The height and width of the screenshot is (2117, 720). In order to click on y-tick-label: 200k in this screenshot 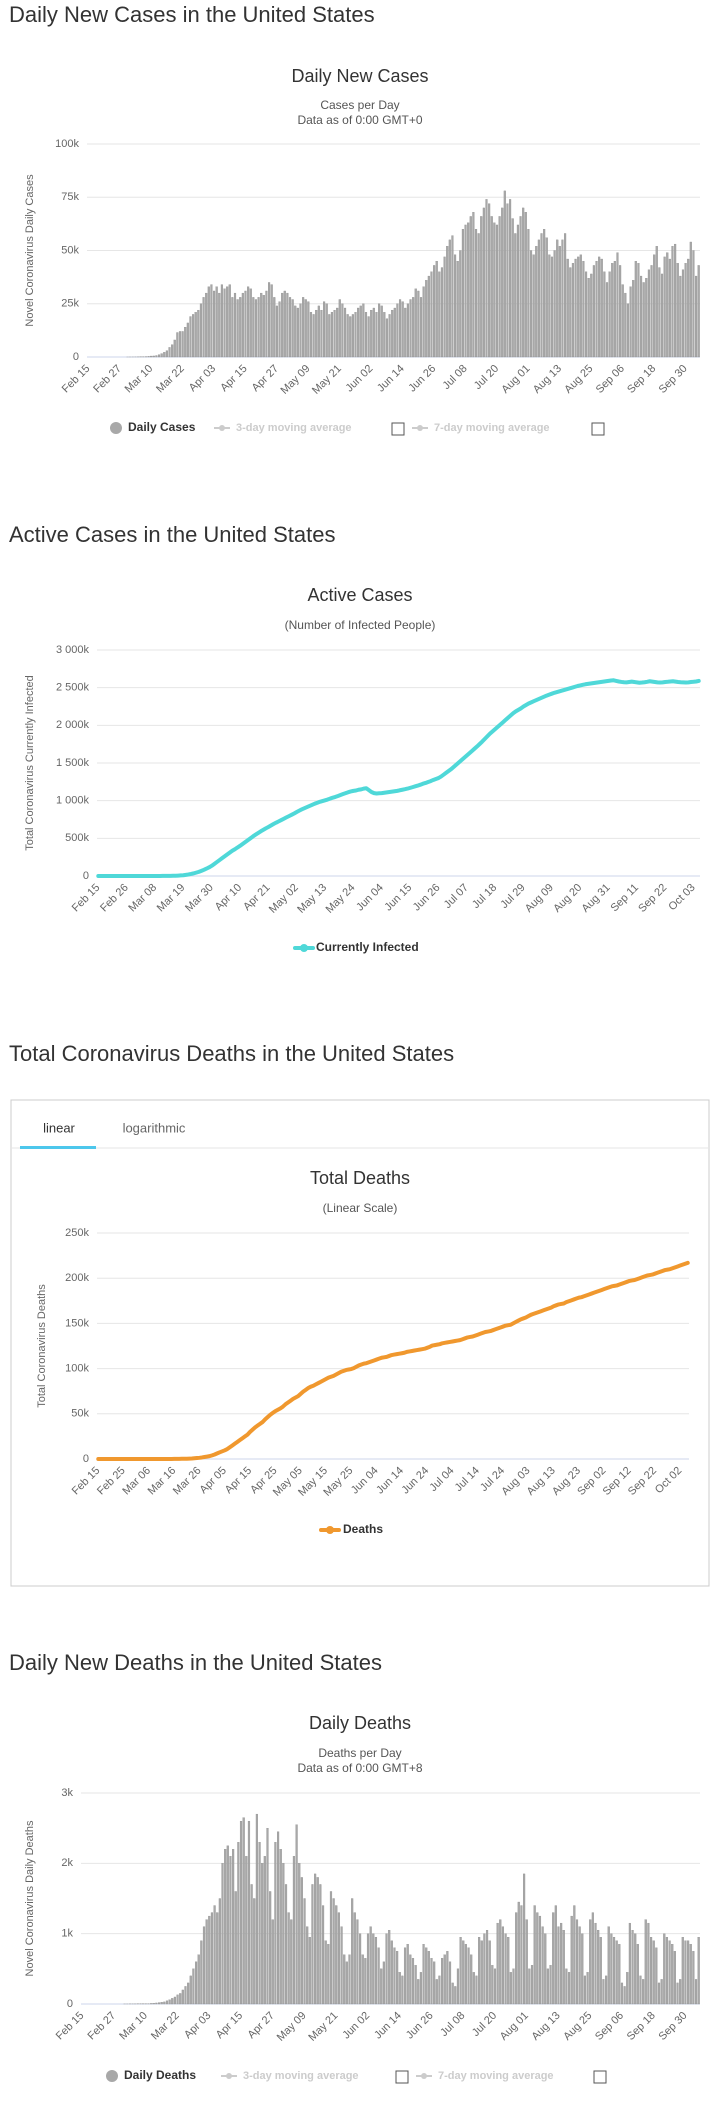, I will do `click(77, 1278)`.